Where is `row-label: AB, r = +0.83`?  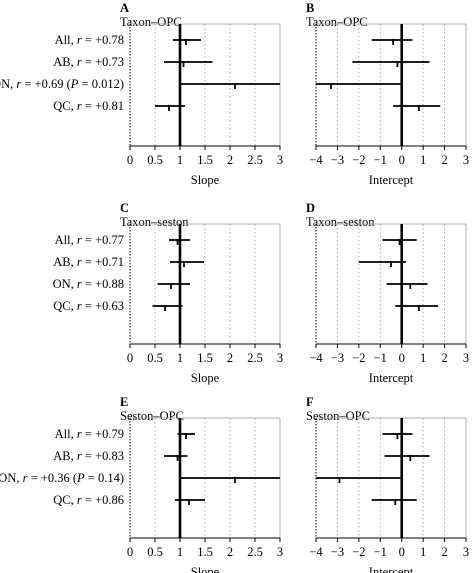
row-label: AB, r = +0.83 is located at coordinates (88, 456).